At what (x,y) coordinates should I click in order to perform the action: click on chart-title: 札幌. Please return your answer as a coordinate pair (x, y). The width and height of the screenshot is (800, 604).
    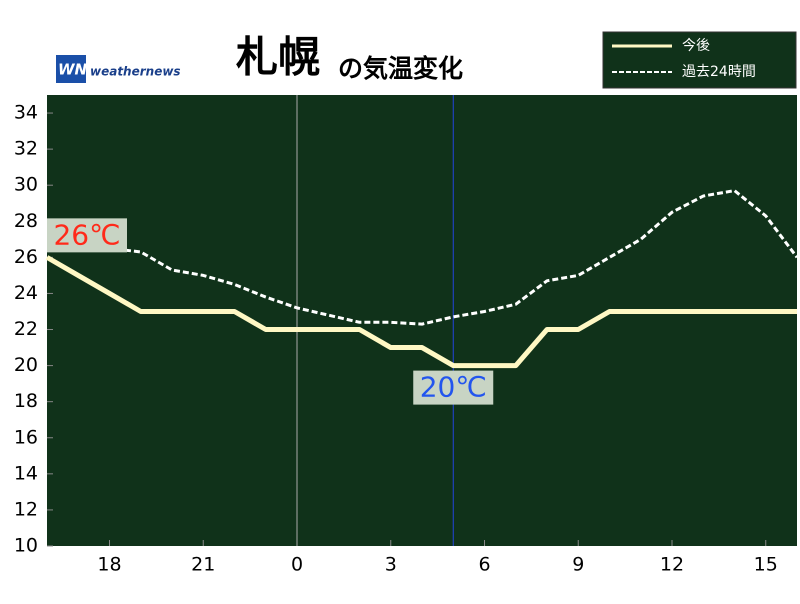
    Looking at the image, I should click on (278, 57).